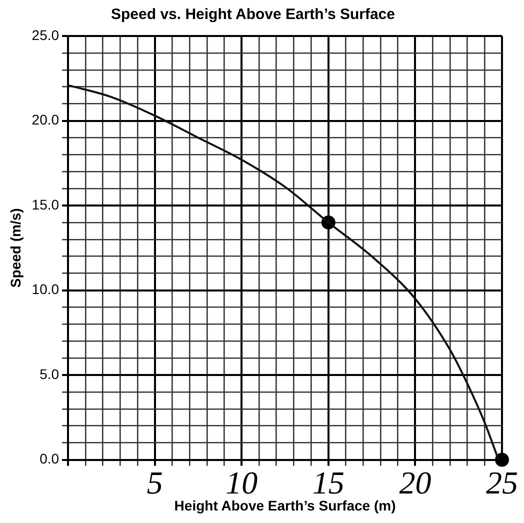  I want to click on y-tick-label: 5.0, so click(50, 374).